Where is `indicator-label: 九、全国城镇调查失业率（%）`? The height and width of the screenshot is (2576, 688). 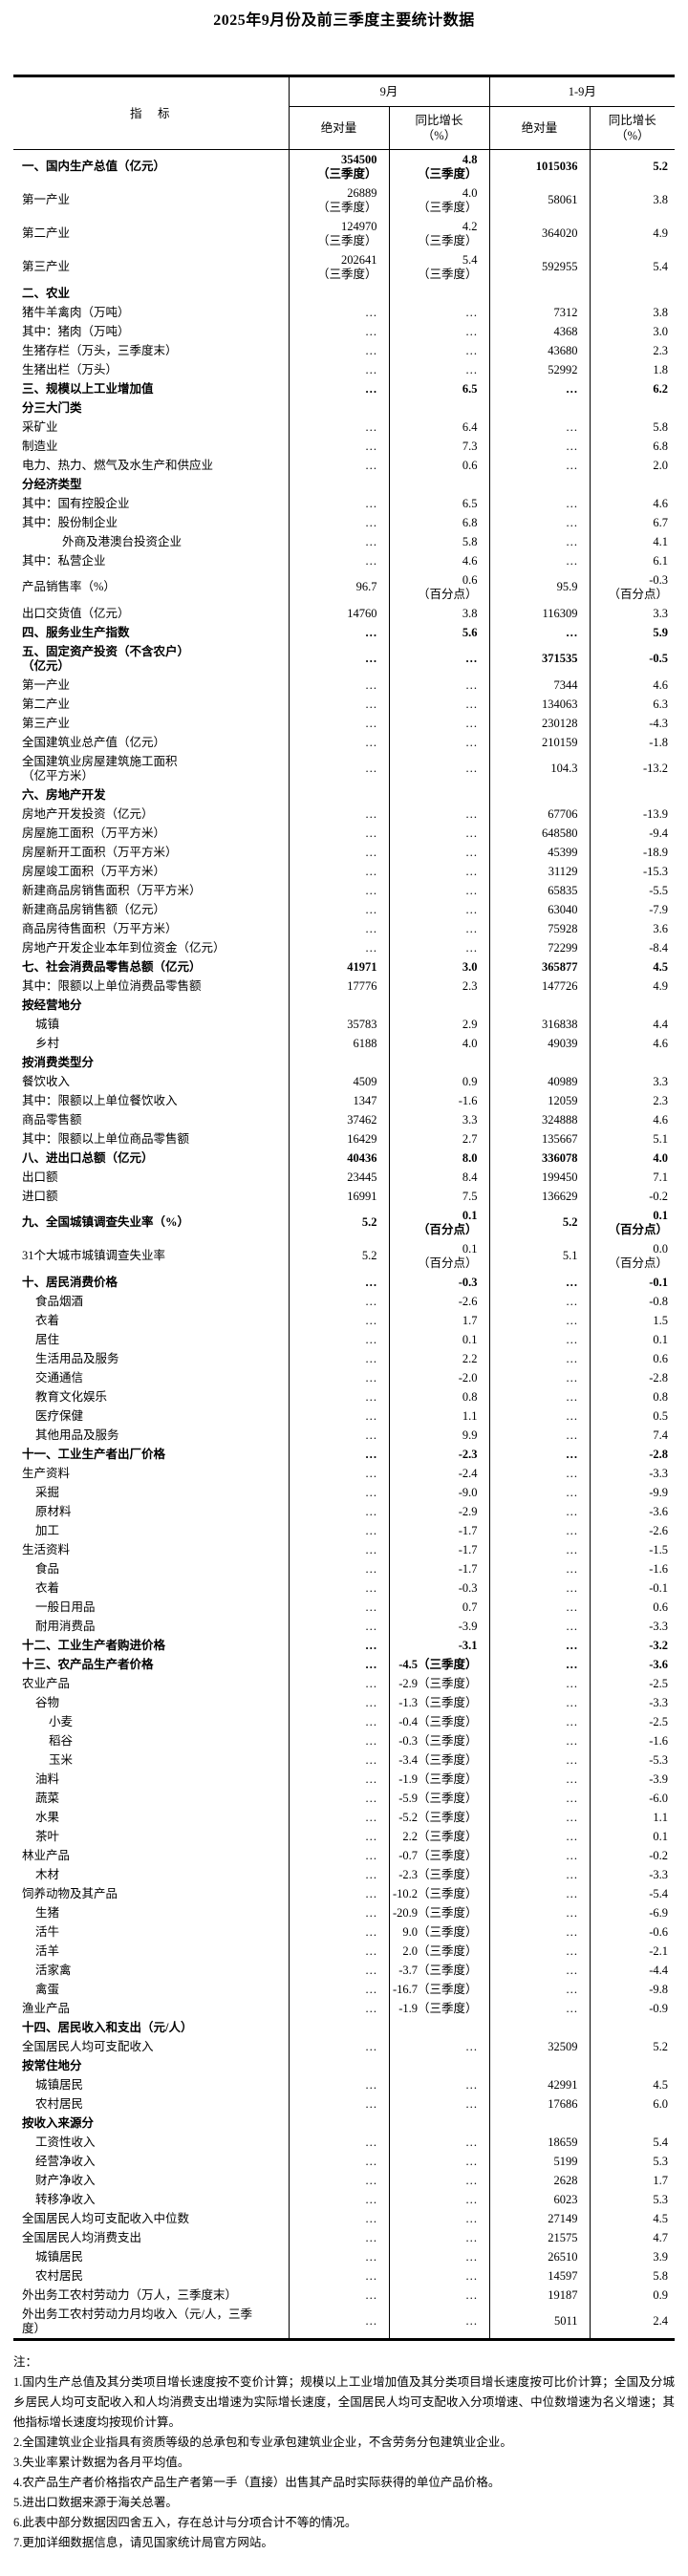
indicator-label: 九、全国城镇调查失业率（%） is located at coordinates (106, 1222).